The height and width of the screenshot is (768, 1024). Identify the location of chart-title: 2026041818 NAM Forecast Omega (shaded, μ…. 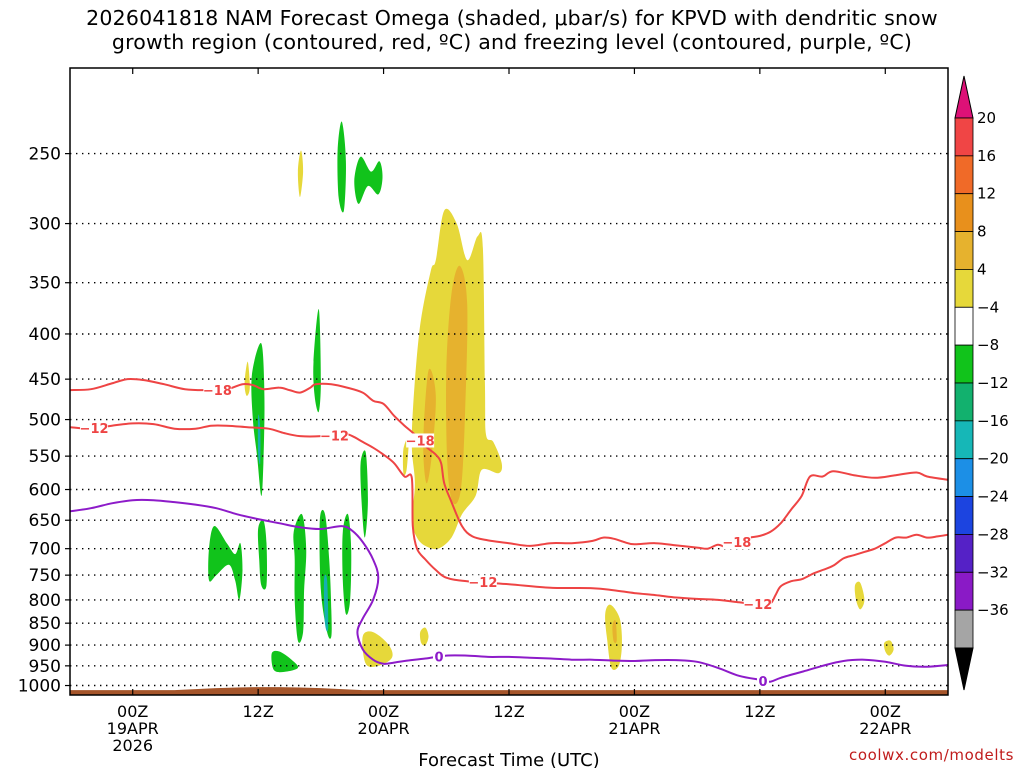
(512, 30).